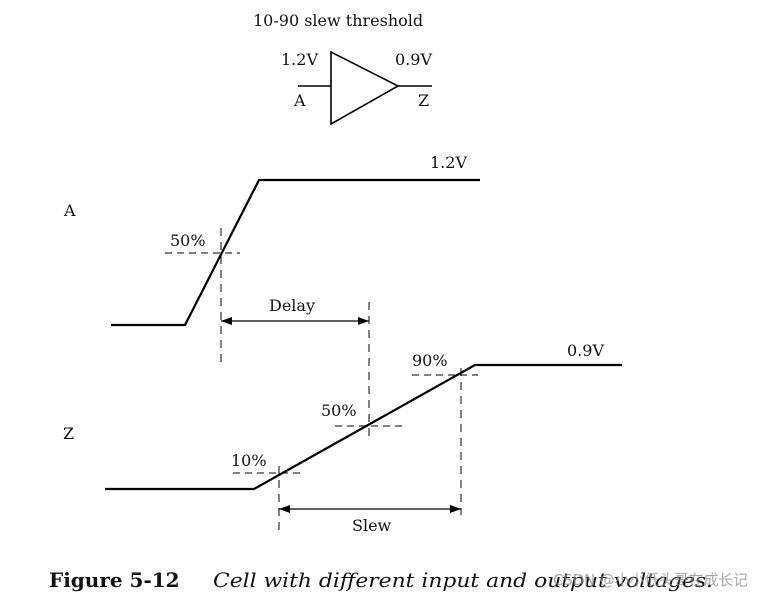  Describe the element at coordinates (365, 88) in the screenshot. I see `buffer-triangle` at that location.